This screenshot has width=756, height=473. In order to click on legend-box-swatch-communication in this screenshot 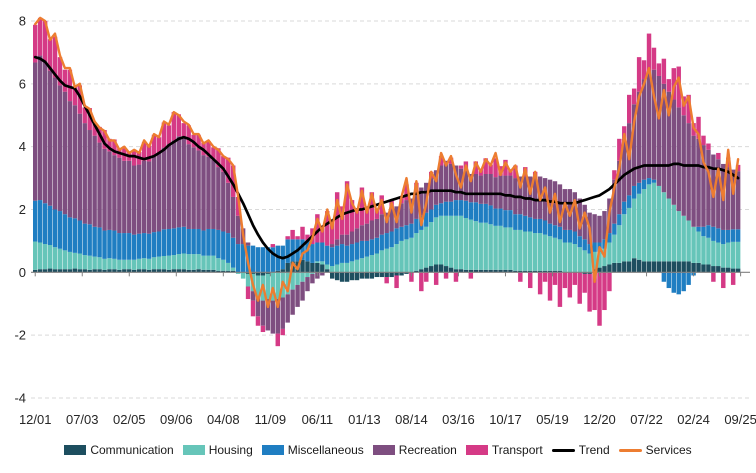, I will do `click(75, 450)`.